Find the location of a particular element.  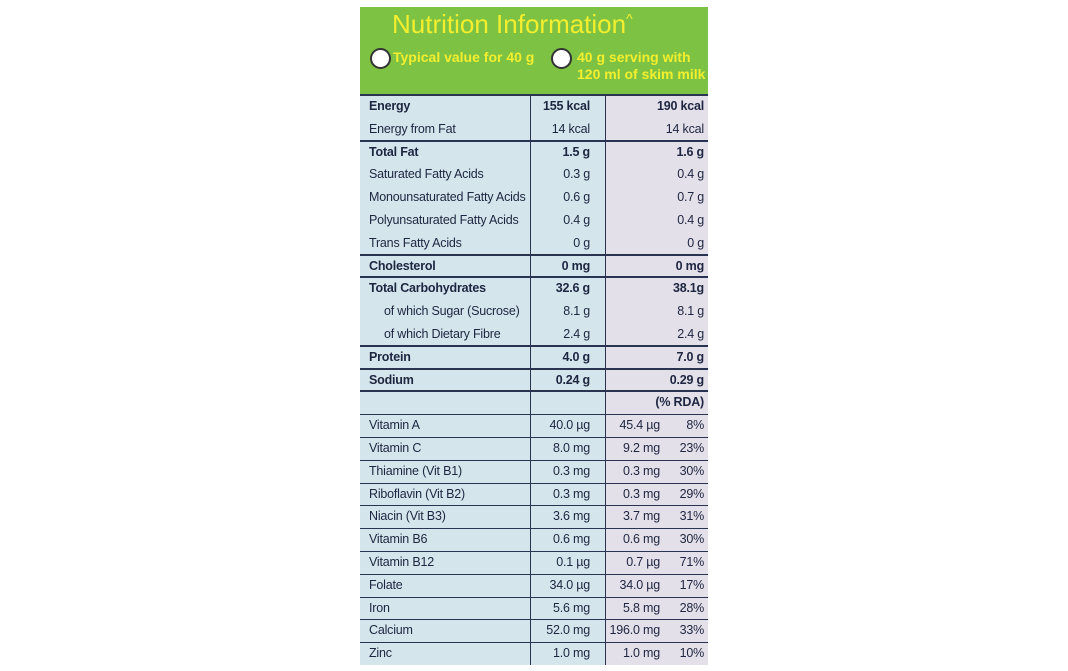

row-label: Riboflavin (Vit B2) is located at coordinates (417, 493).